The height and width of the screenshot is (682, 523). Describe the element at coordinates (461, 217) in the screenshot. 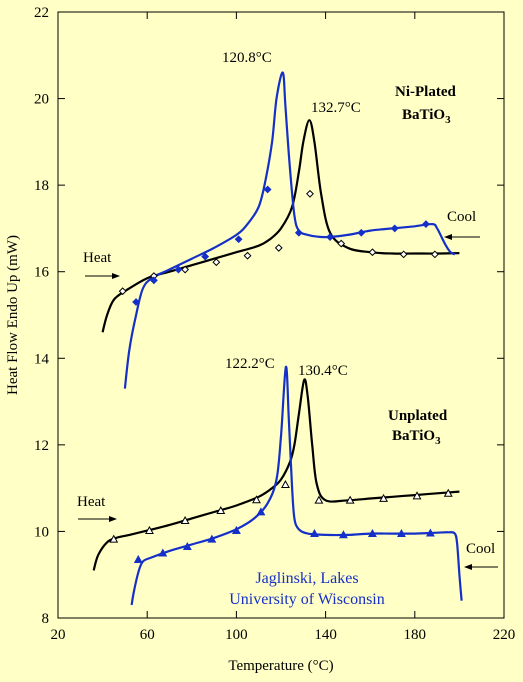

I see `cool-label-top: Cool` at that location.